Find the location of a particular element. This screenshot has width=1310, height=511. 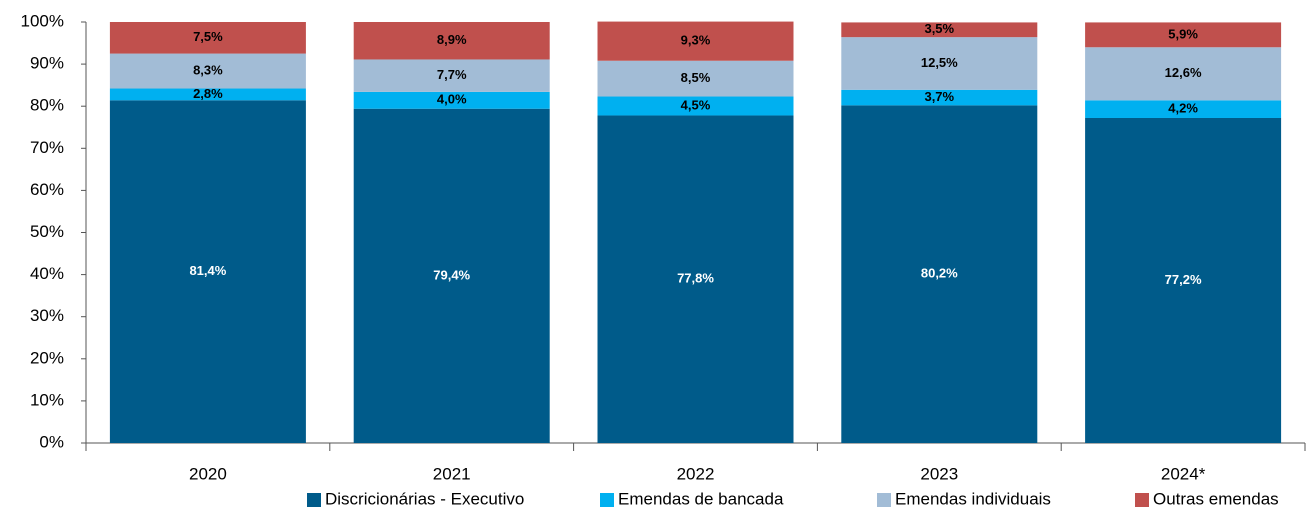

data-label: 81,4% is located at coordinates (207, 270).